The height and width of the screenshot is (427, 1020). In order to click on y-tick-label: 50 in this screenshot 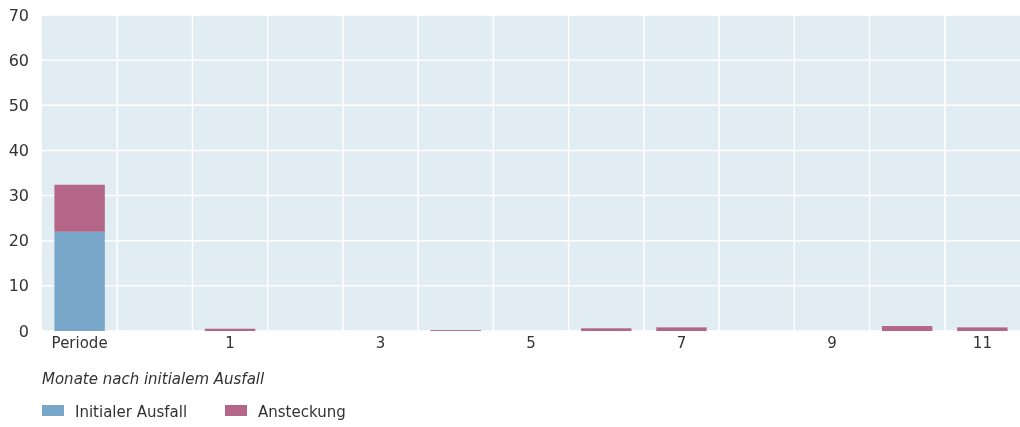, I will do `click(18, 105)`.